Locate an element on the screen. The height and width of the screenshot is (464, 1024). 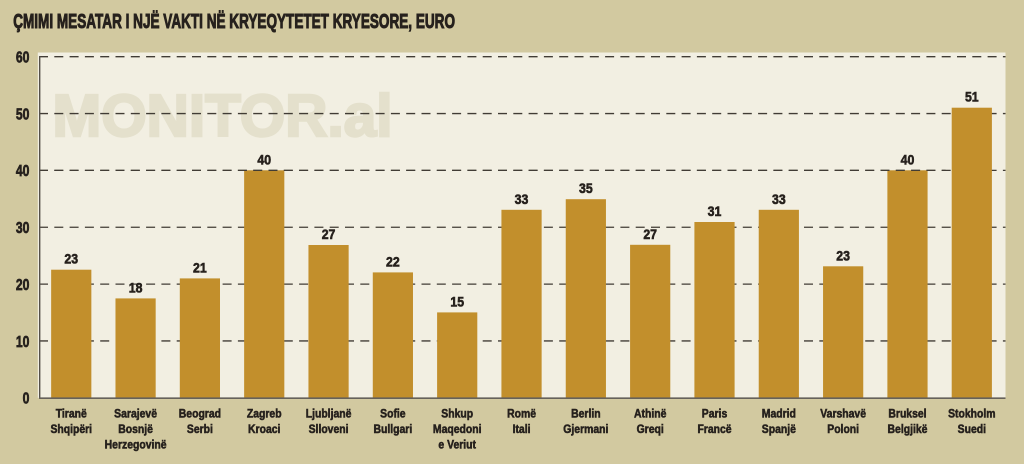
svg-text: Suedi is located at coordinates (972, 429).